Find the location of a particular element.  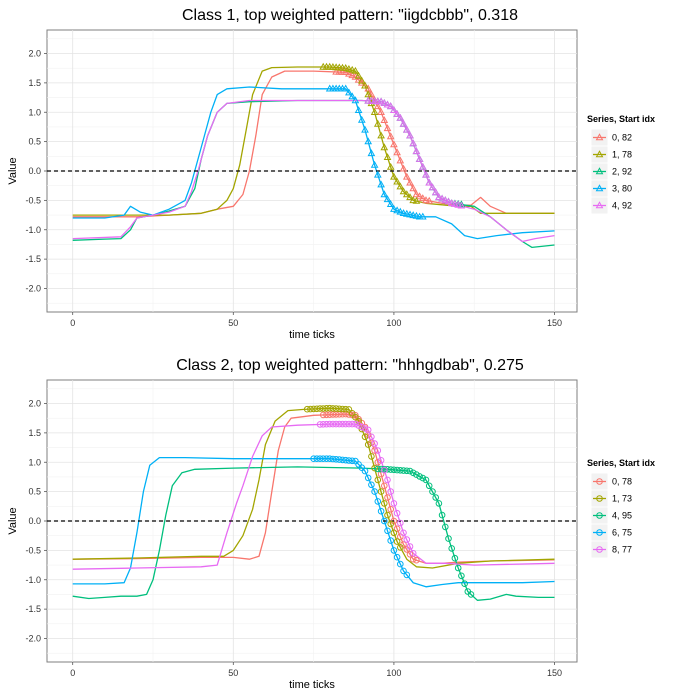

y-tick-label: -0.5 is located at coordinates (33, 550).